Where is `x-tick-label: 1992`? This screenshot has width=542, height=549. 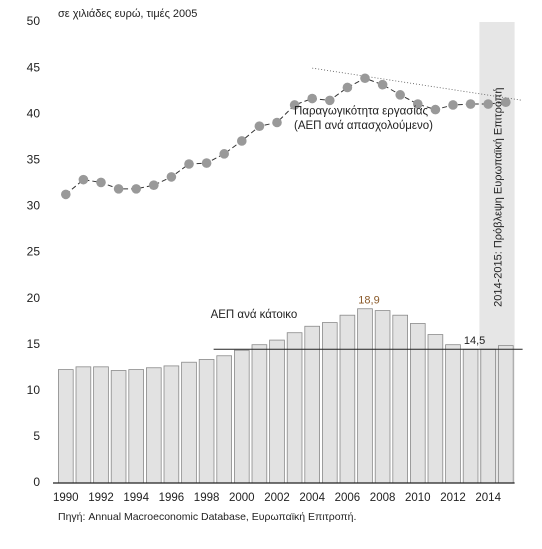 x-tick-label: 1992 is located at coordinates (101, 498).